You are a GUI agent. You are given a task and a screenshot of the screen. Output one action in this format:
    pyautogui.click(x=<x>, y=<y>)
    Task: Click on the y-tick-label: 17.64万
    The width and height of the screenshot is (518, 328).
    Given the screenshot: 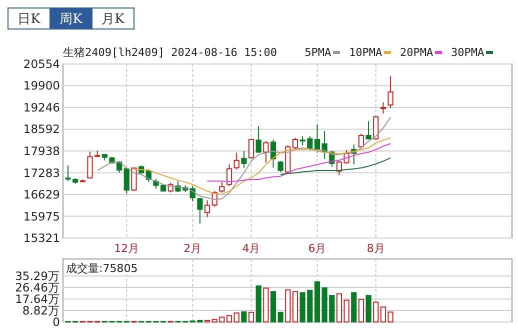 What is the action you would take?
    pyautogui.click(x=37, y=299)
    